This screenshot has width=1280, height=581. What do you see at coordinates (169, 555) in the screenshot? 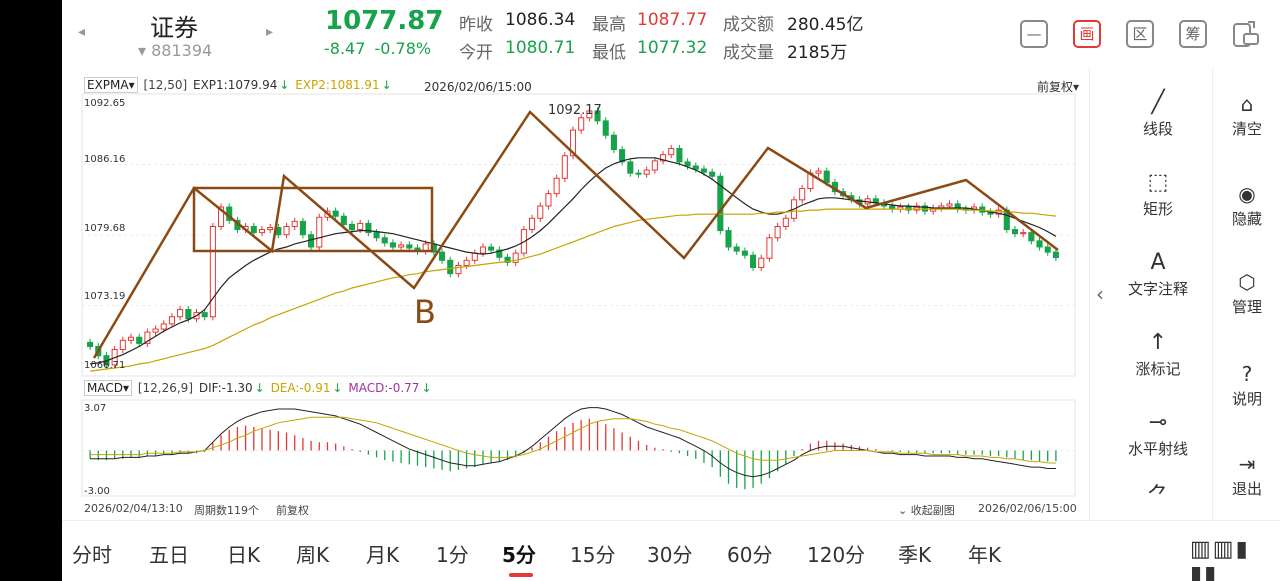
I see `tab-five-day: 五日` at bounding box center [169, 555].